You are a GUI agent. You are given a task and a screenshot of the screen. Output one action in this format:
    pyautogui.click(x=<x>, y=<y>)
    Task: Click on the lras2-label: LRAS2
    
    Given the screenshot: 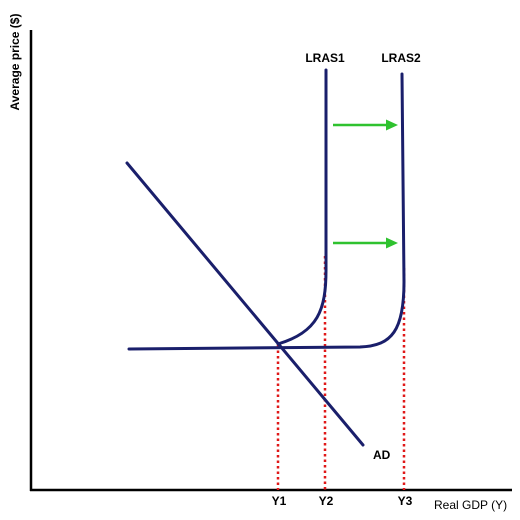 What is the action you would take?
    pyautogui.click(x=401, y=58)
    